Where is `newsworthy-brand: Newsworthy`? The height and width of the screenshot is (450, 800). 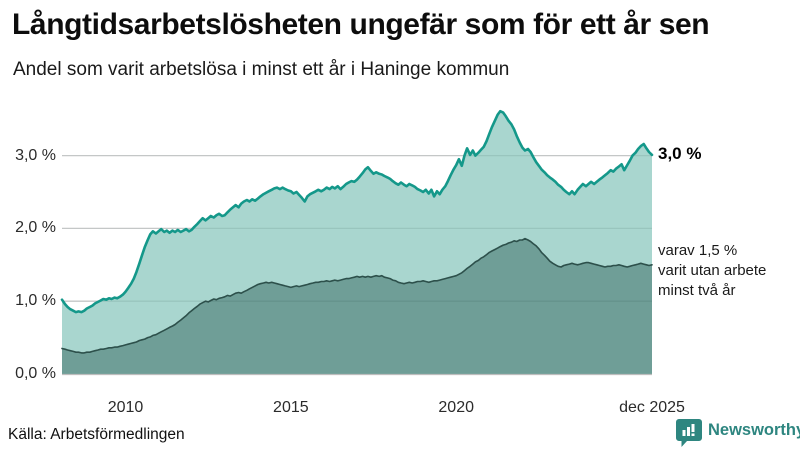
newsworthy-brand: Newsworthy is located at coordinates (738, 432).